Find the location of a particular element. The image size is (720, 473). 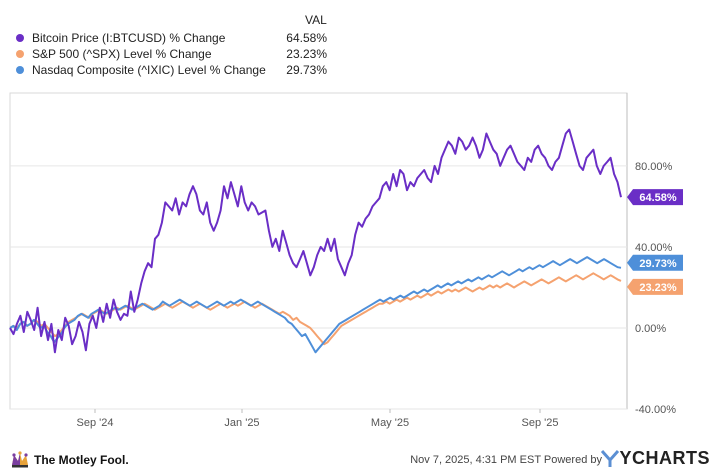

x-tick-label: May '25 is located at coordinates (390, 423).